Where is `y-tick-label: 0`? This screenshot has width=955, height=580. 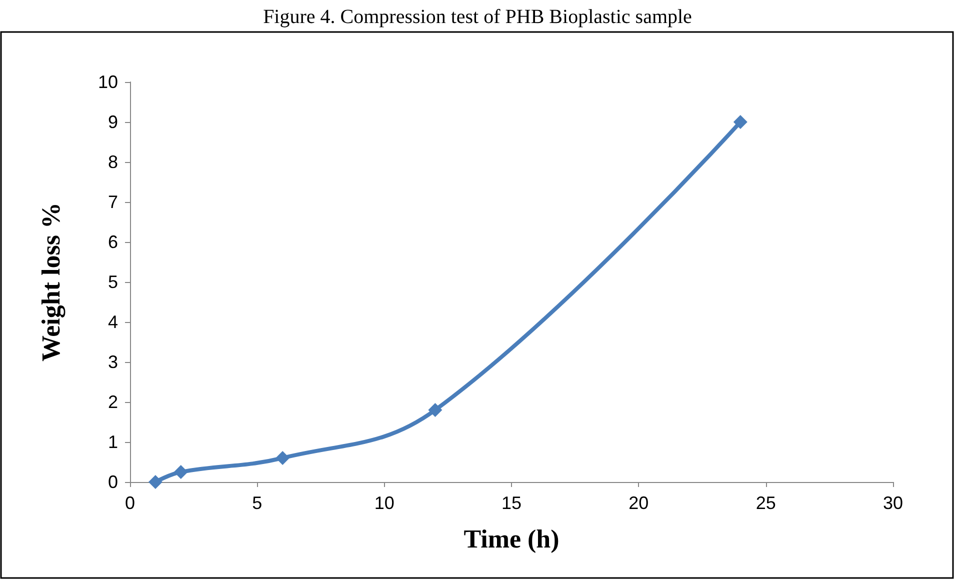
y-tick-label: 0 is located at coordinates (113, 482).